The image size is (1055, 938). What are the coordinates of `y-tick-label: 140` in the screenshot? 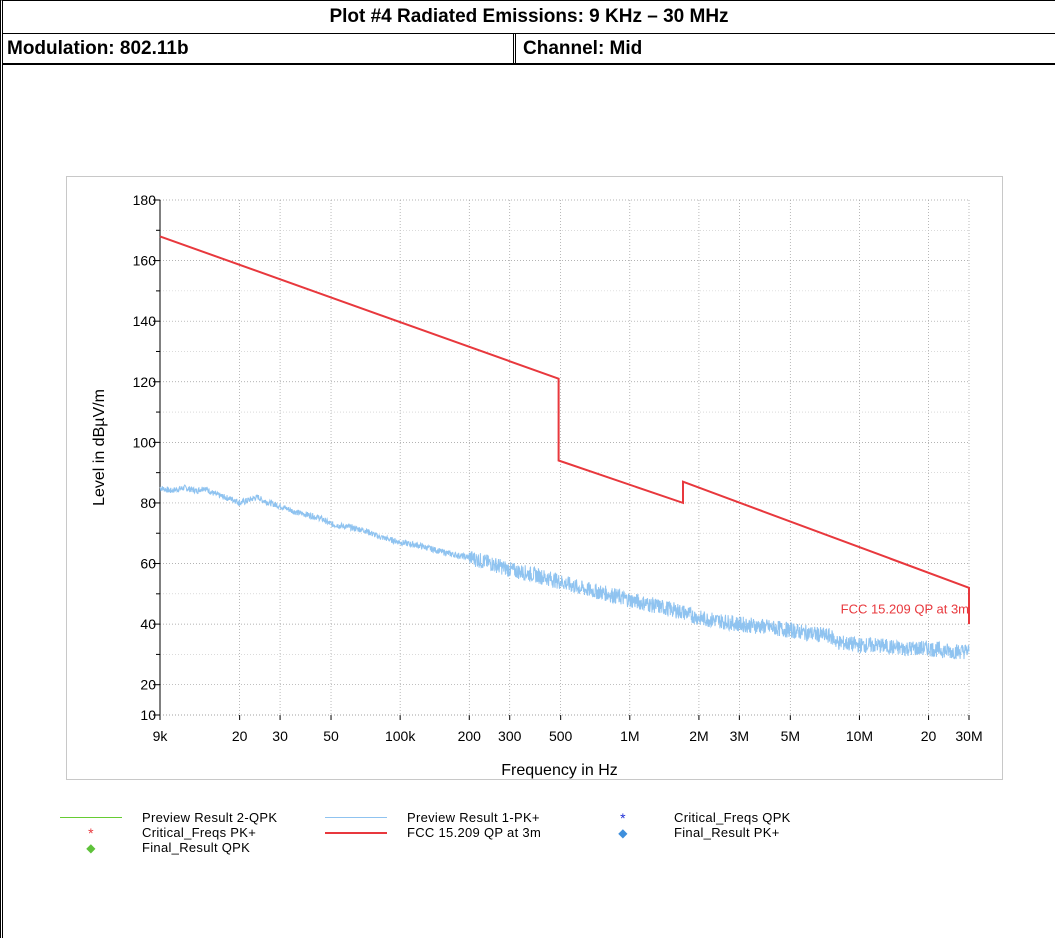 It's located at (145, 321).